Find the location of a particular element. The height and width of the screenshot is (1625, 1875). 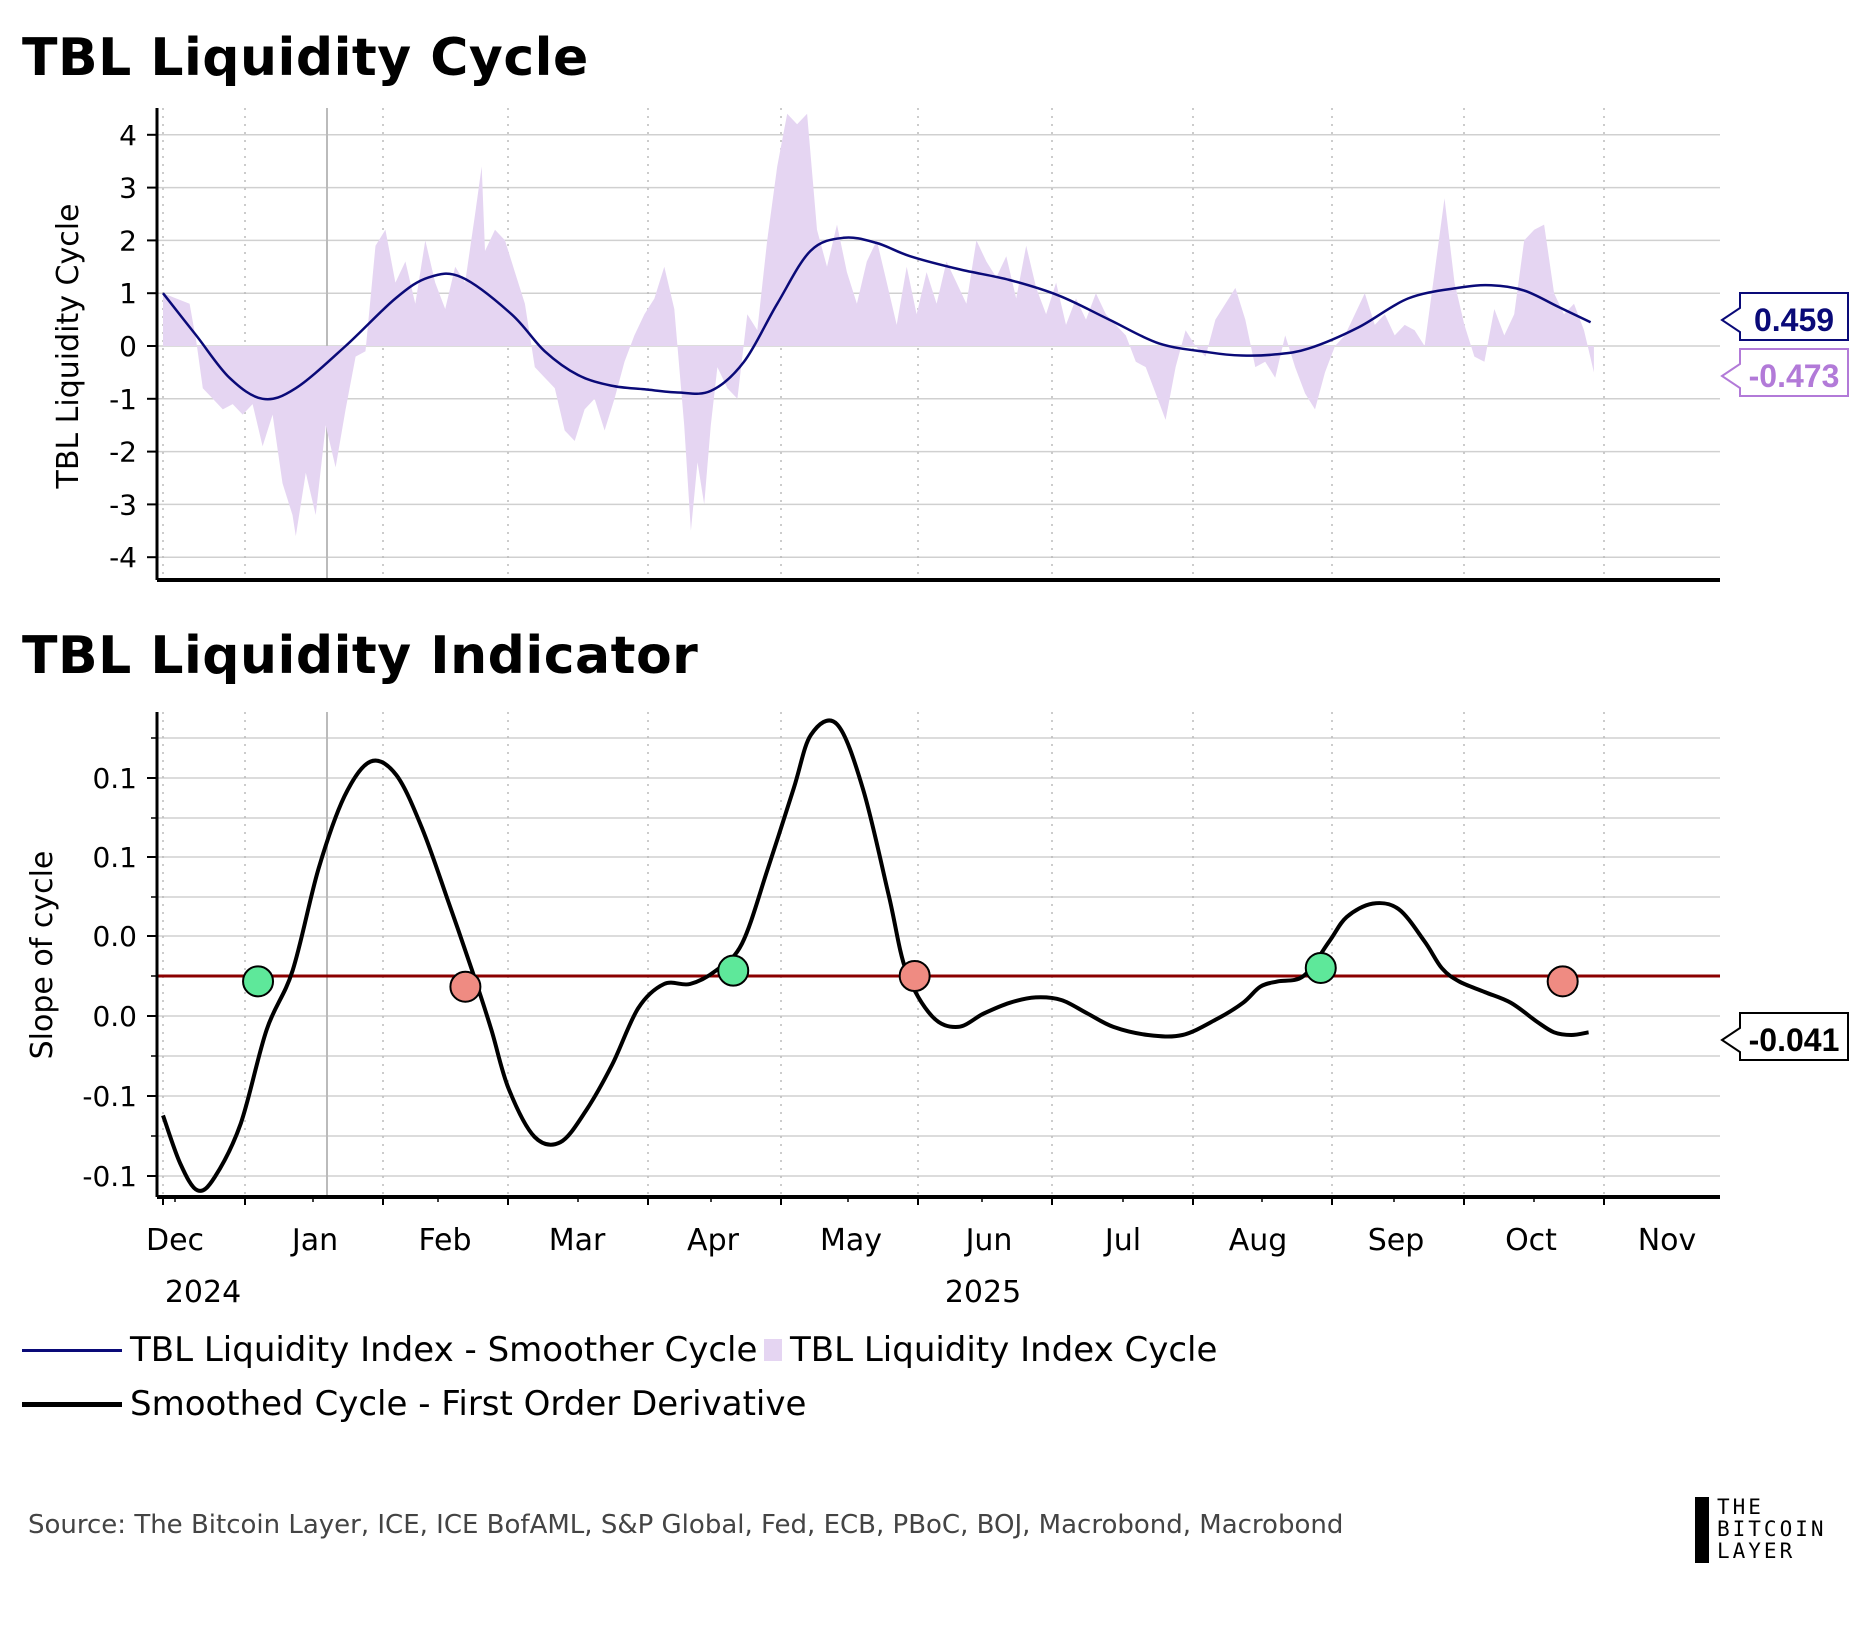

top-chart-title: TBL Liquidity Cycle is located at coordinates (305, 58).